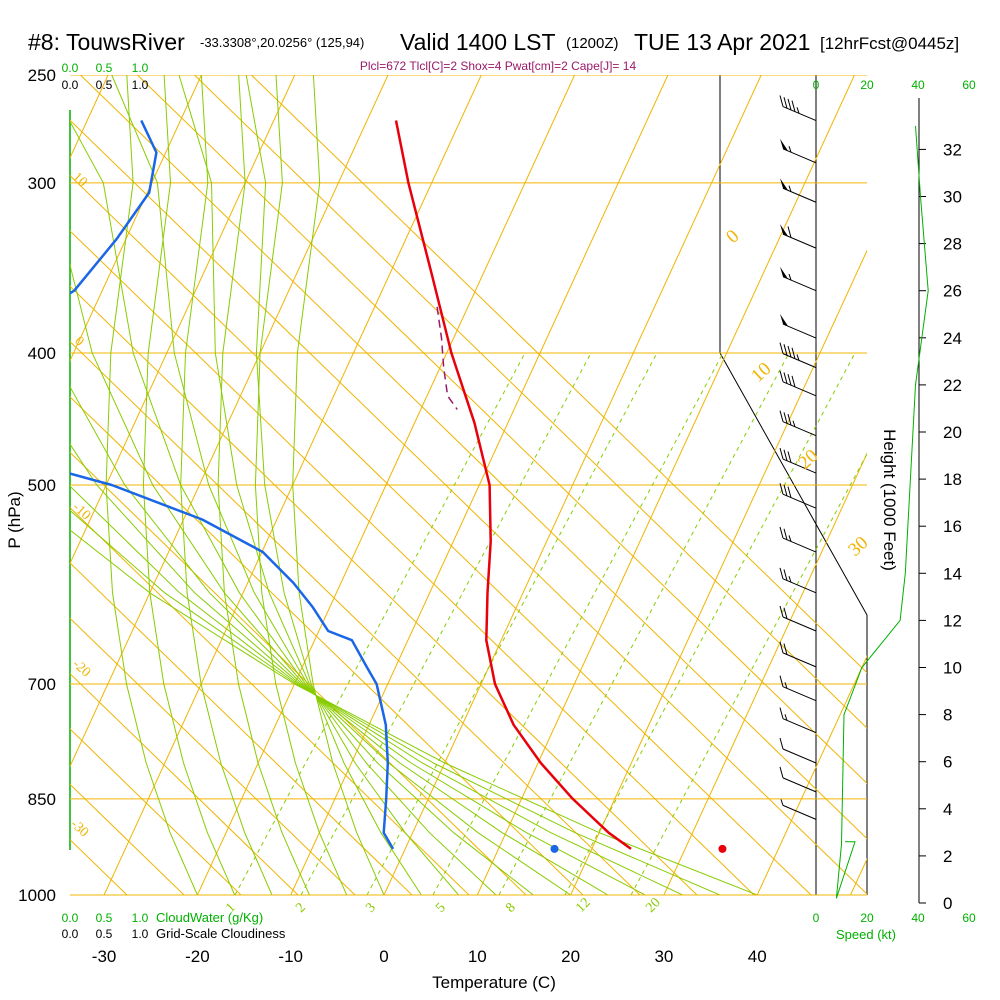 The image size is (1000, 1000). I want to click on cloudiness-label: Grid-Scale Cloudiness, so click(221, 933).